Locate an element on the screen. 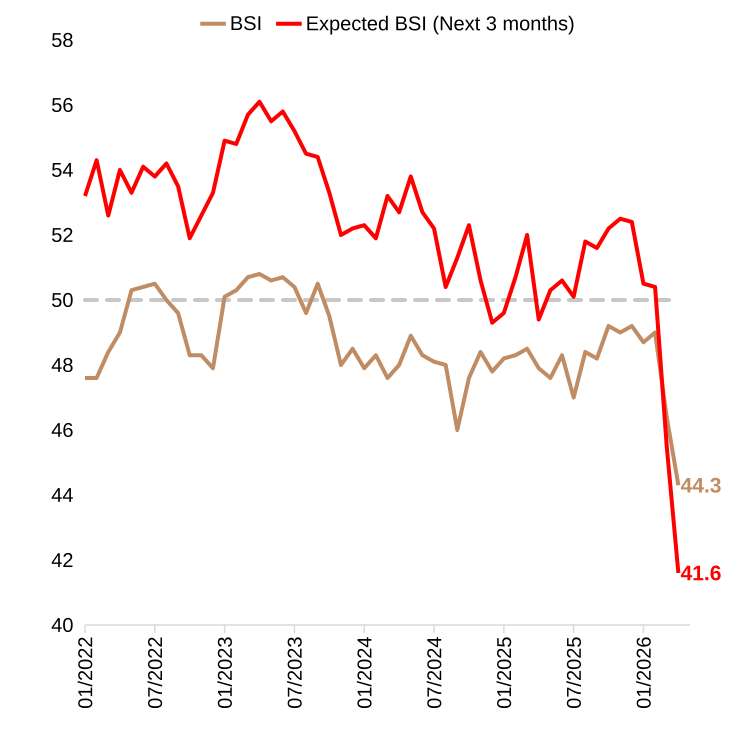  y-tick-label: 54 is located at coordinates (62, 170).